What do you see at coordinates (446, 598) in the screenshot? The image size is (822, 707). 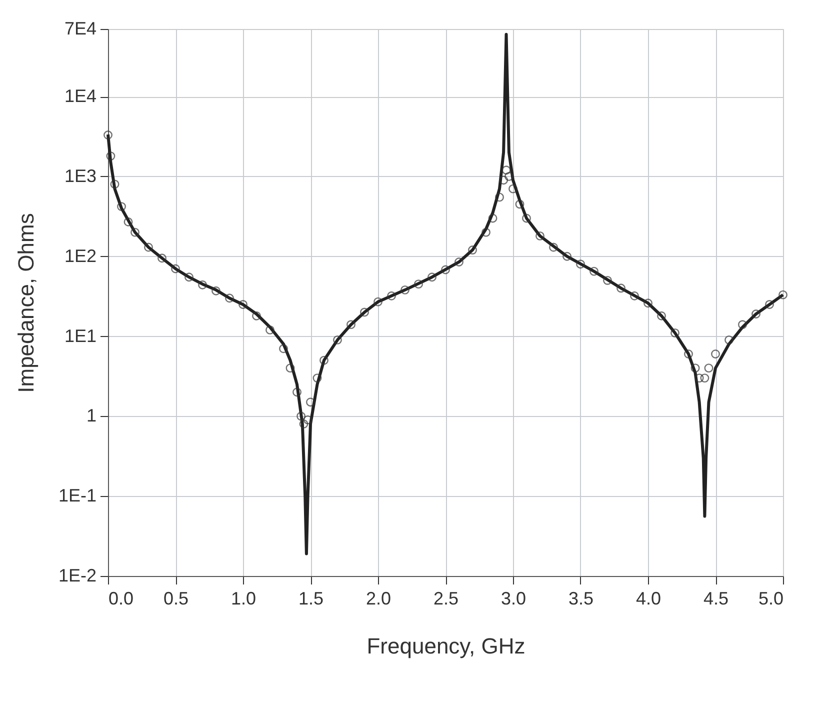 I see `x-tick-label: 2.5` at bounding box center [446, 598].